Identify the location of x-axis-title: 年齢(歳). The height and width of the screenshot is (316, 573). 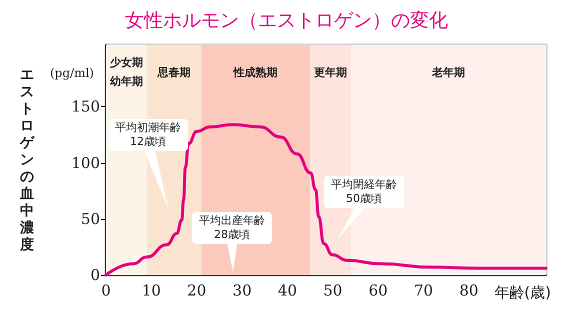
(522, 293).